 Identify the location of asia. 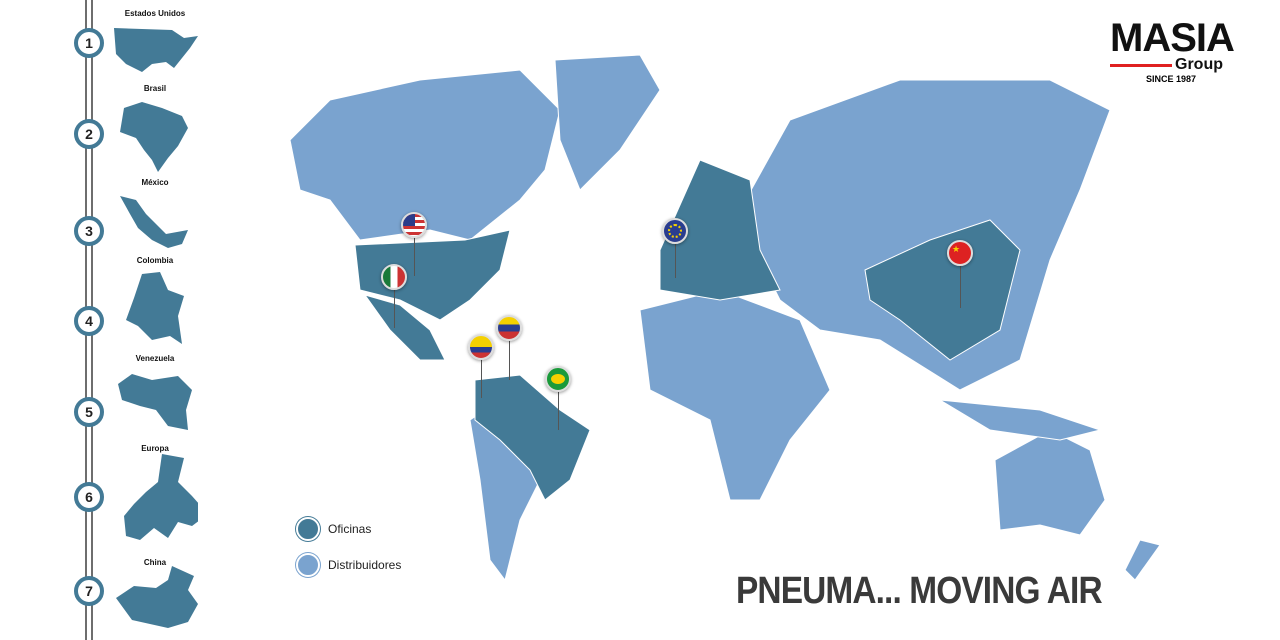
(925, 235).